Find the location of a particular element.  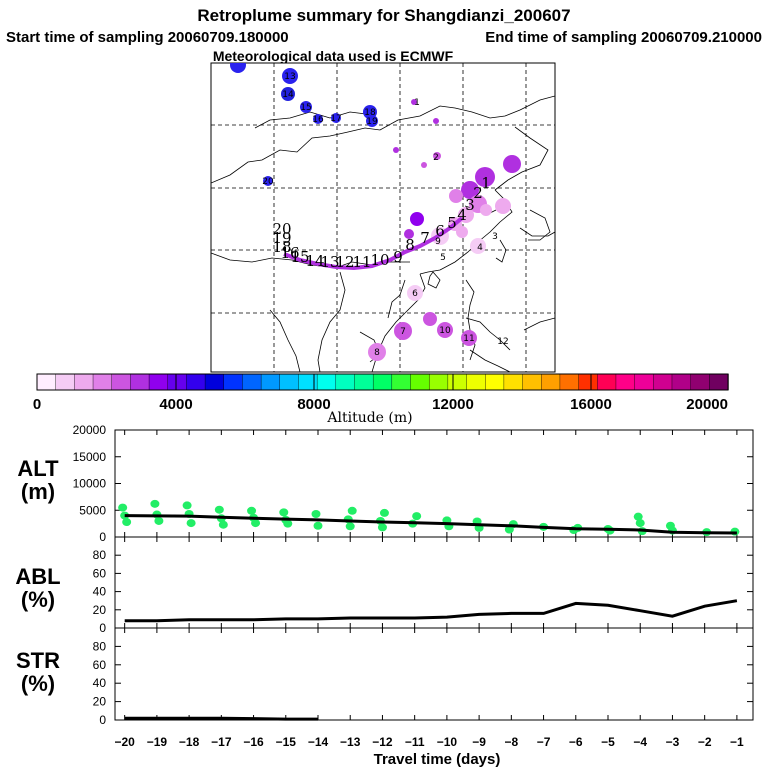

abl-ytick-label: 40 is located at coordinates (100, 592).